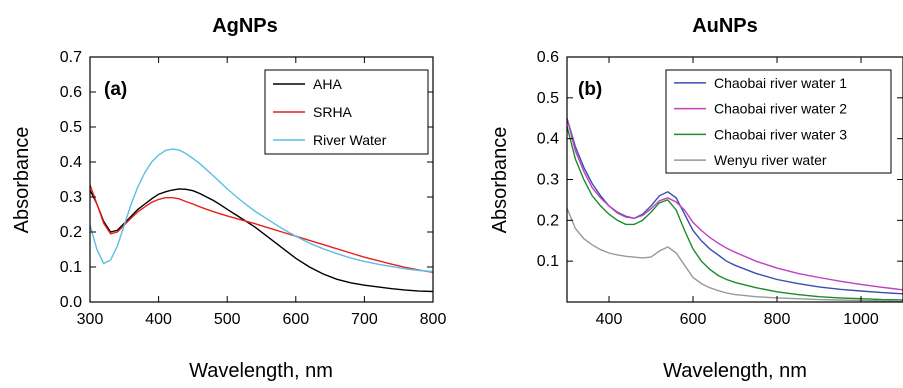 This screenshot has height=388, width=903. I want to click on agnps-legend-label-1: SRHA, so click(333, 112).